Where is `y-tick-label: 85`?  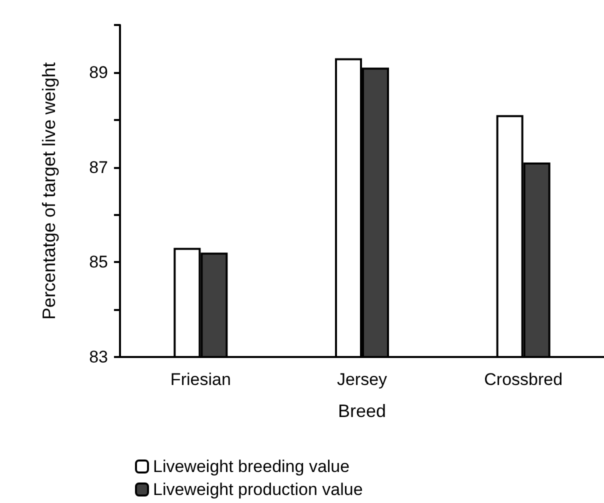 y-tick-label: 85 is located at coordinates (98, 262).